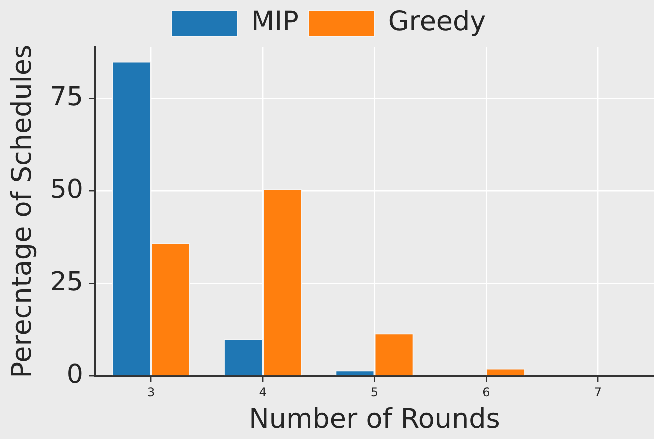 The height and width of the screenshot is (439, 654). Describe the element at coordinates (598, 393) in the screenshot. I see `x-tick-label: 7` at that location.